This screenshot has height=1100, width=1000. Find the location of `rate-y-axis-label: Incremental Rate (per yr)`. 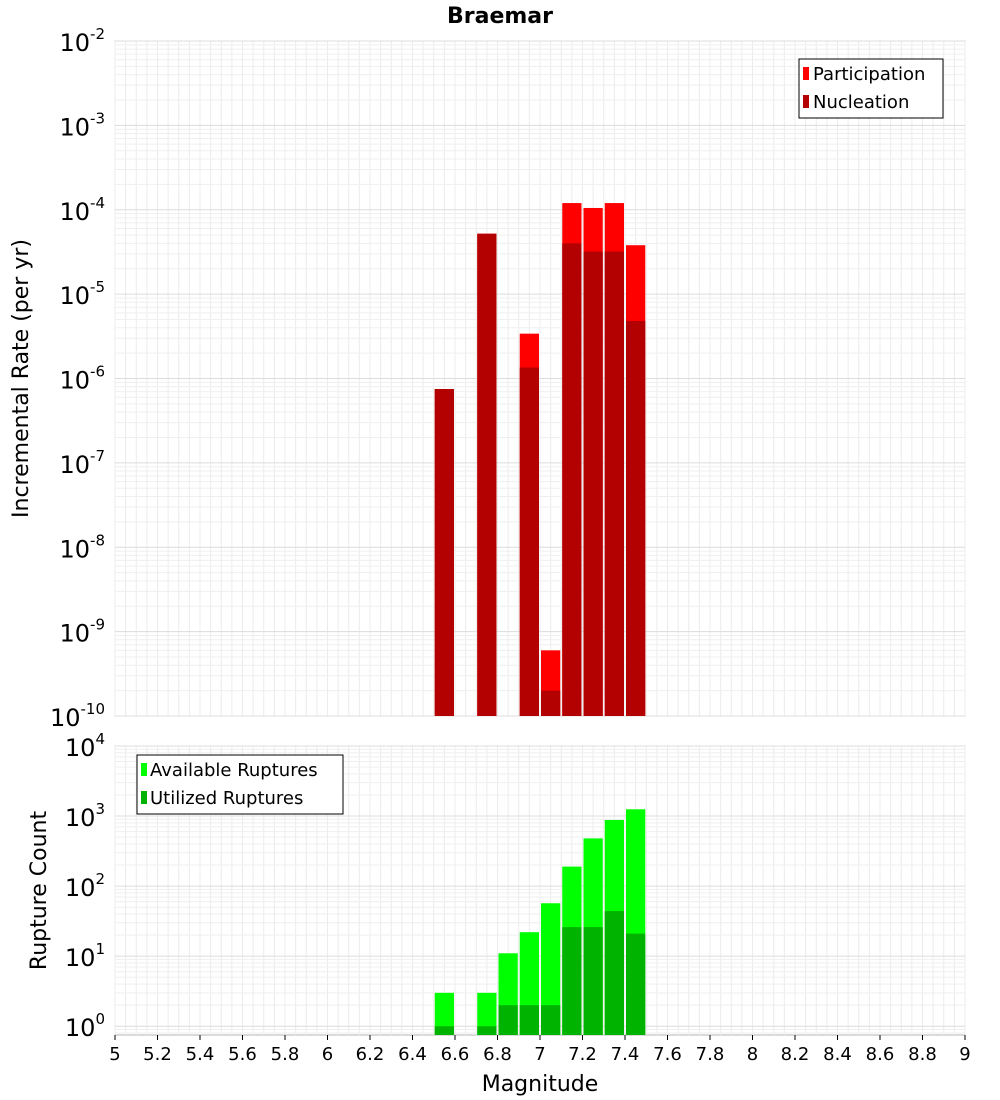

rate-y-axis-label: Incremental Rate (per yr) is located at coordinates (21, 378).